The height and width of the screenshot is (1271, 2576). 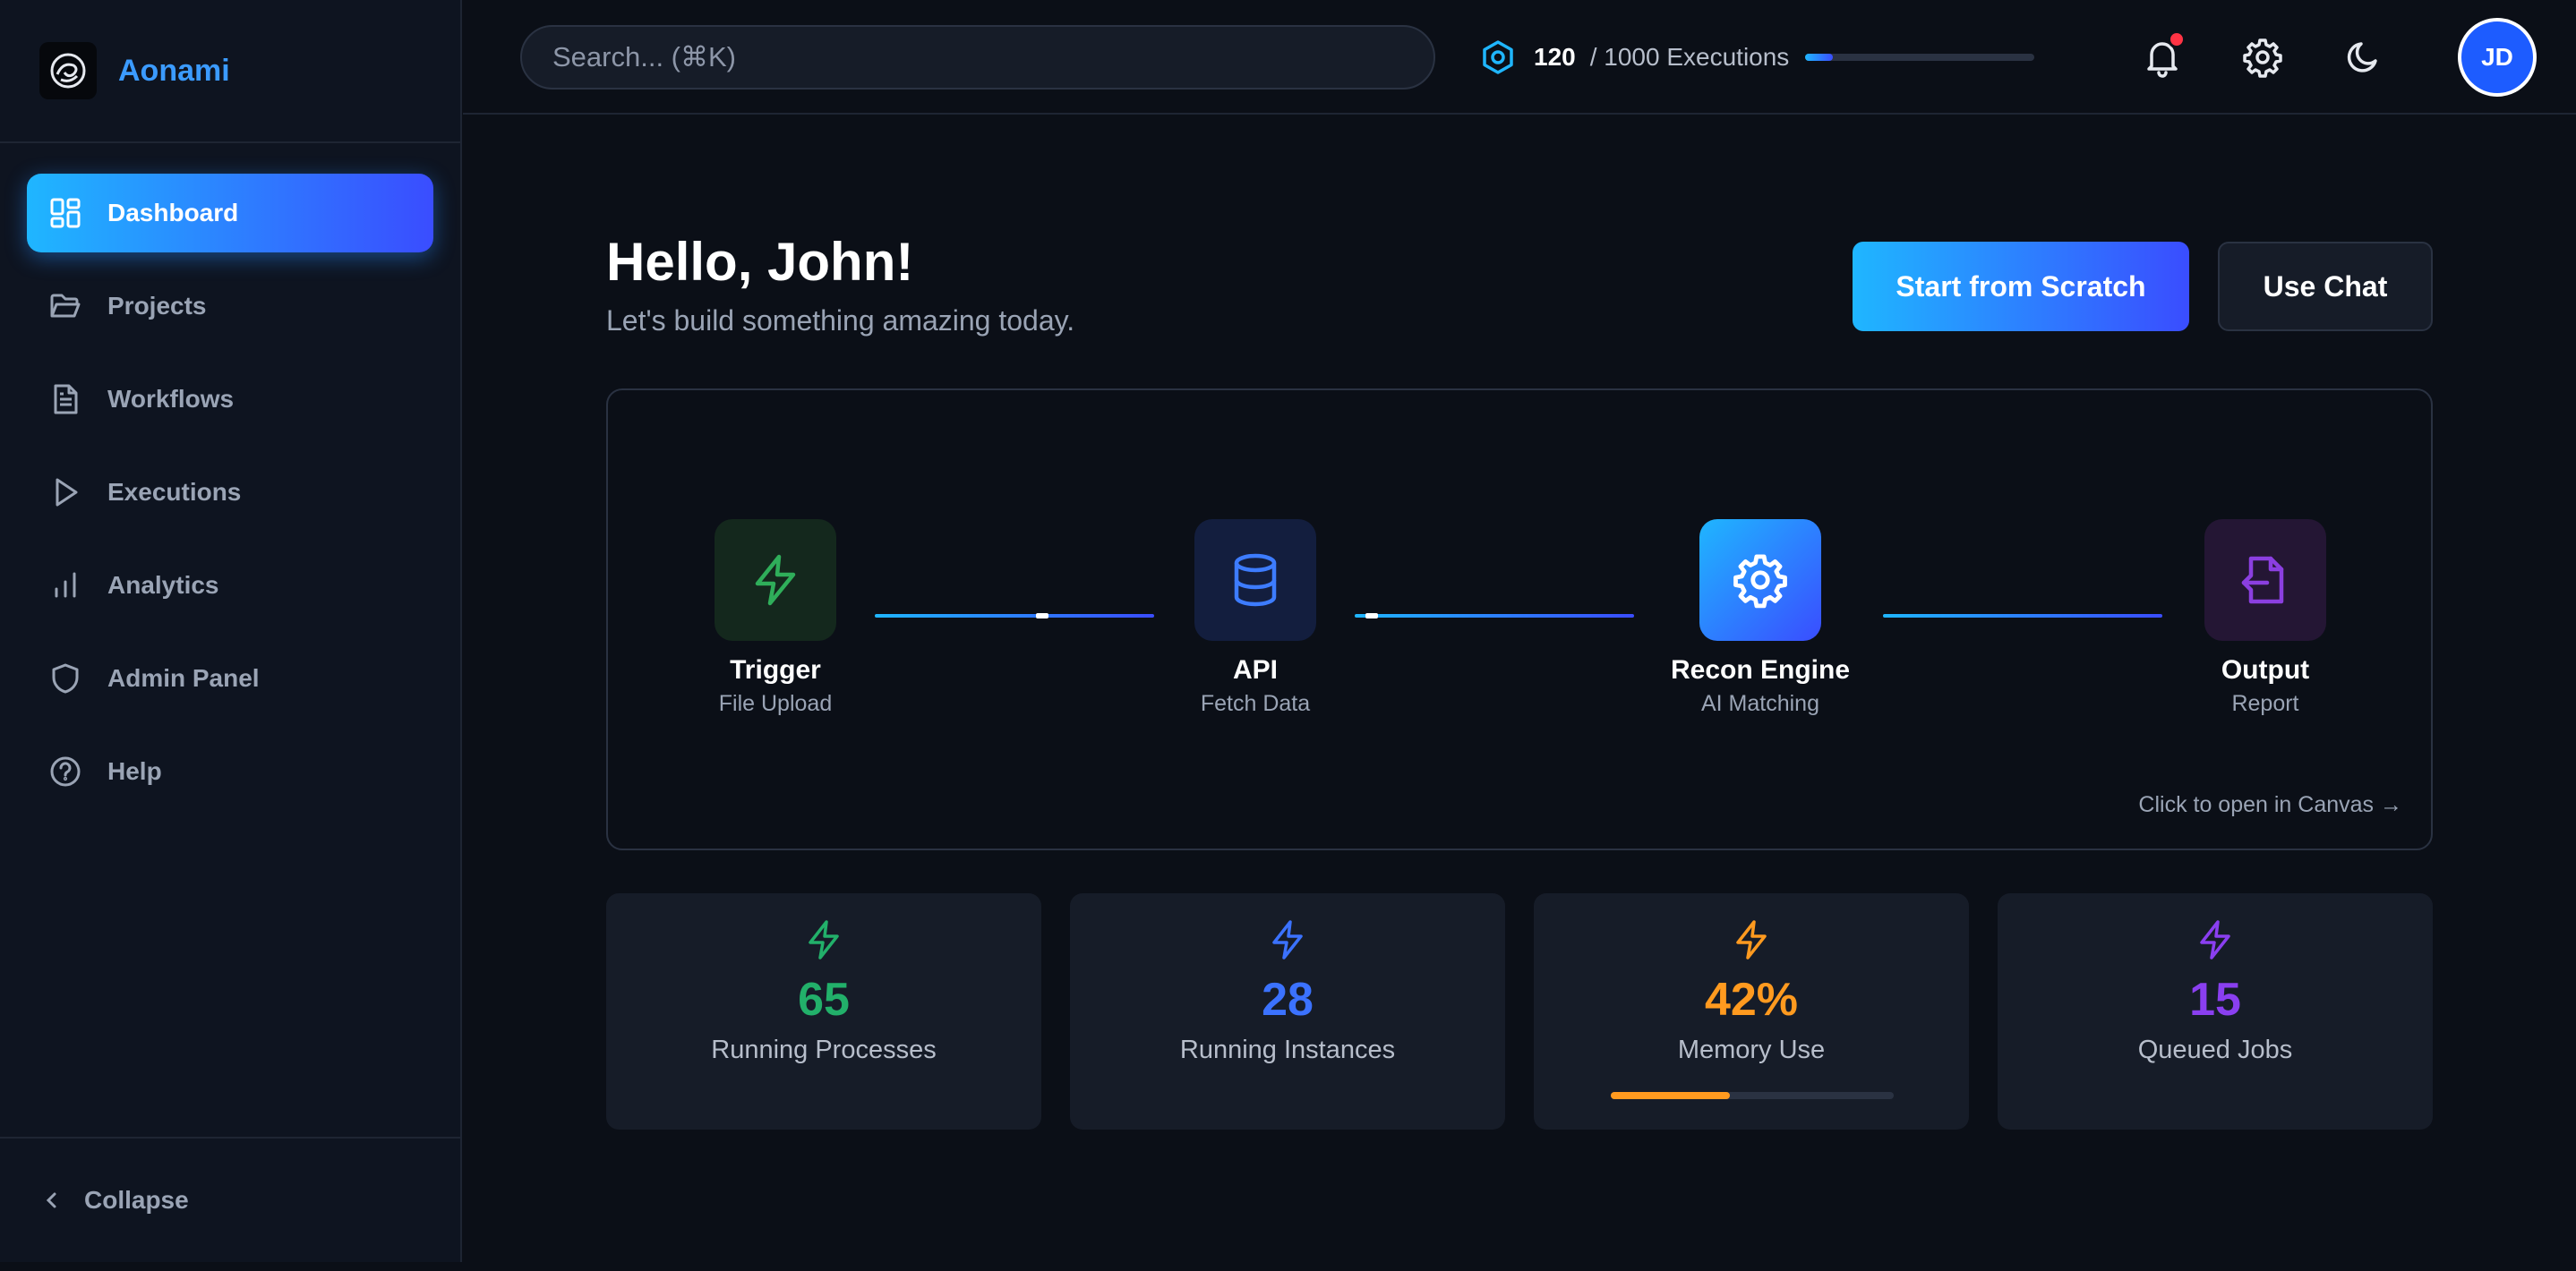 I want to click on executions-total: / 1000 Executions, so click(x=1689, y=57).